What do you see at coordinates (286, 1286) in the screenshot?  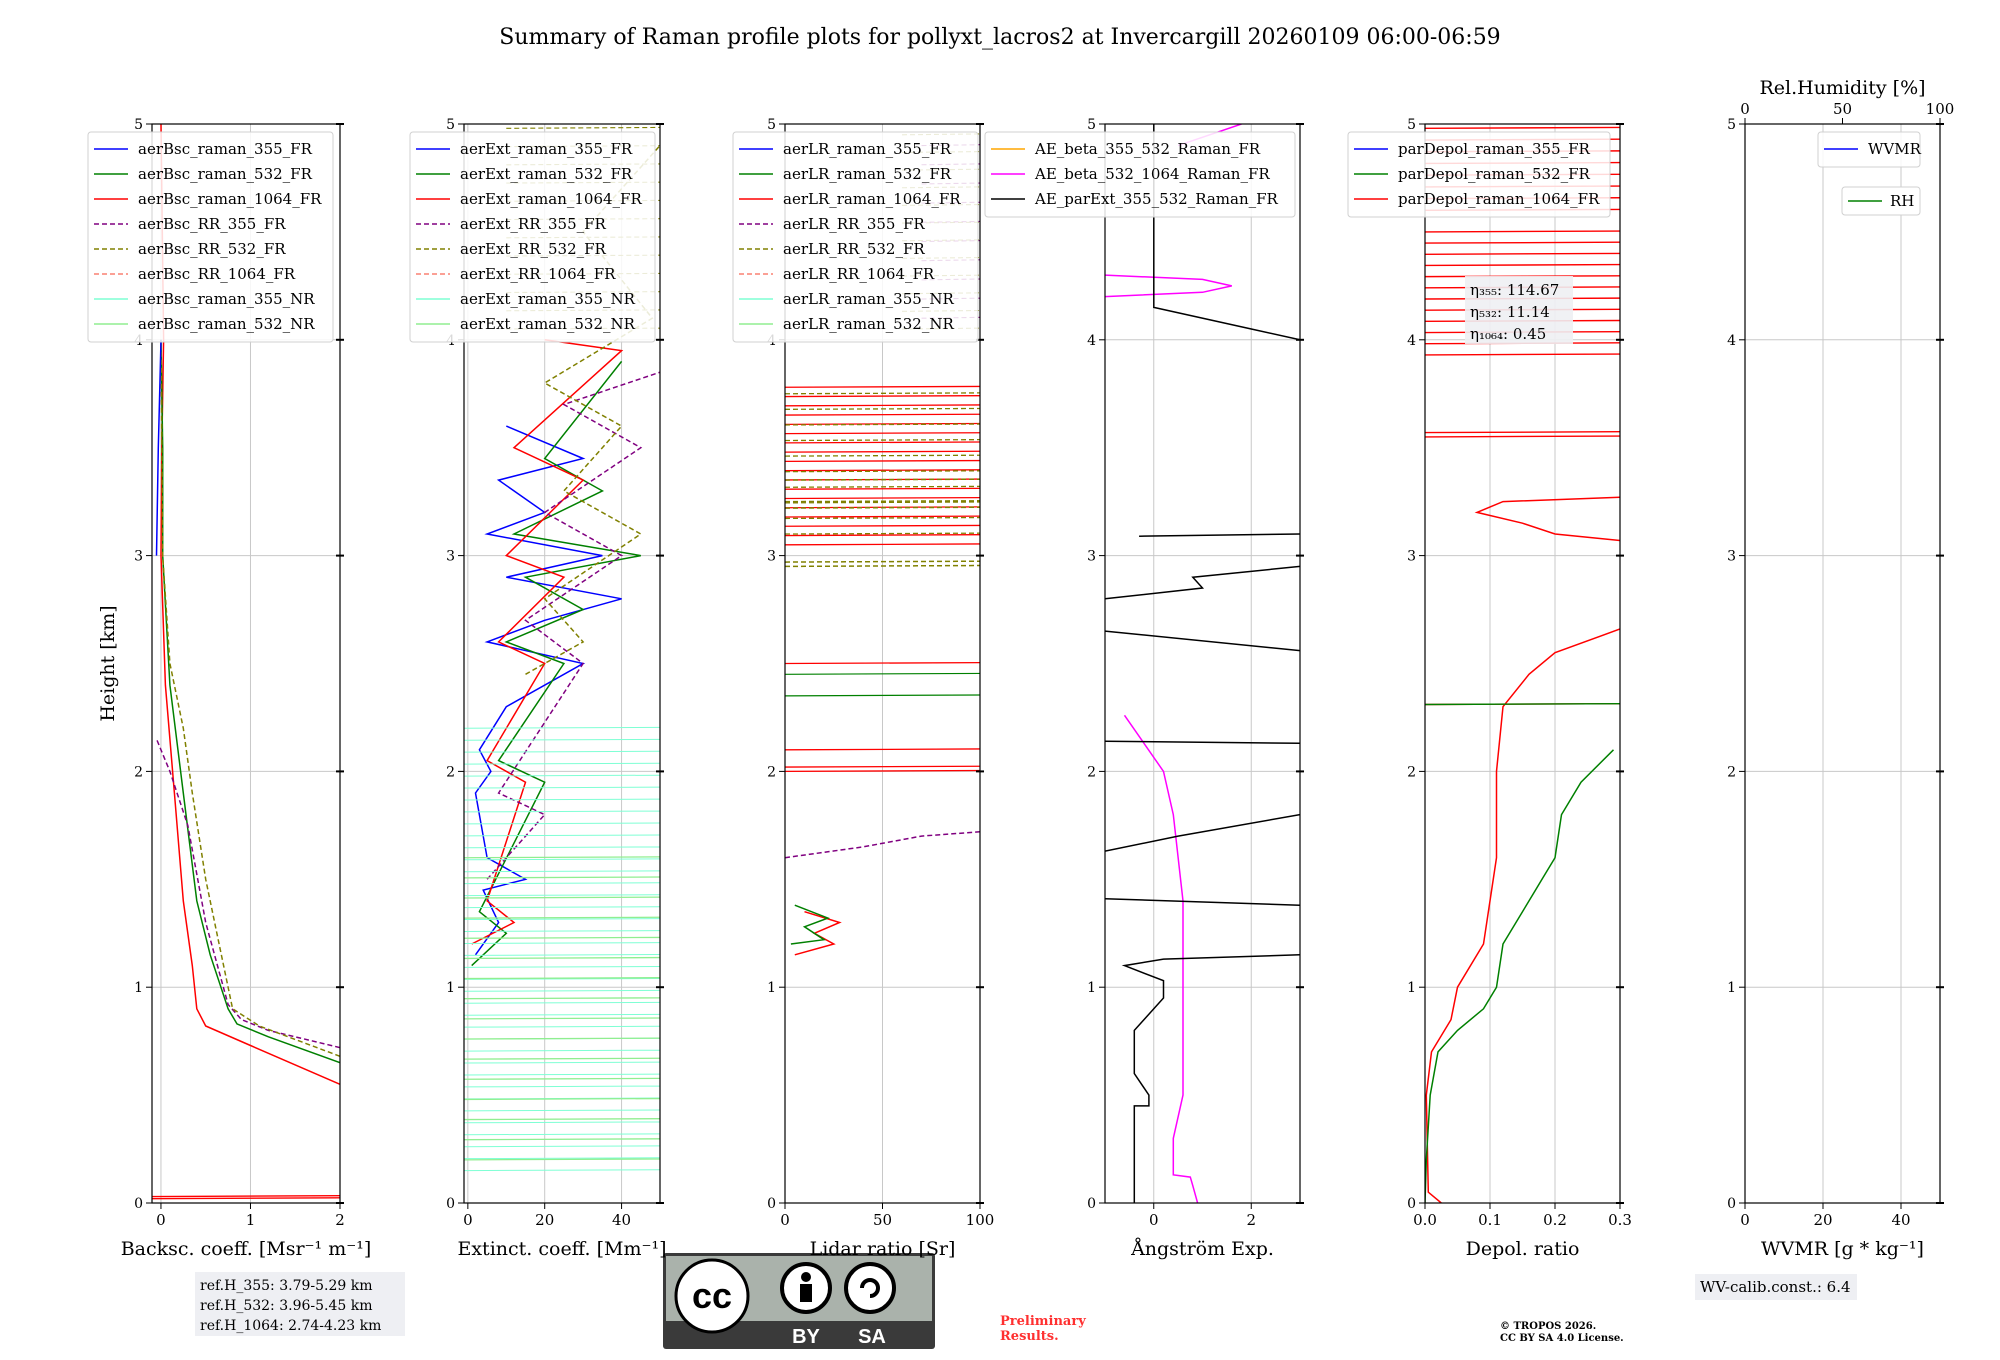 I see `ref-height-355: ref.H_355: 3.79-5.29 km` at bounding box center [286, 1286].